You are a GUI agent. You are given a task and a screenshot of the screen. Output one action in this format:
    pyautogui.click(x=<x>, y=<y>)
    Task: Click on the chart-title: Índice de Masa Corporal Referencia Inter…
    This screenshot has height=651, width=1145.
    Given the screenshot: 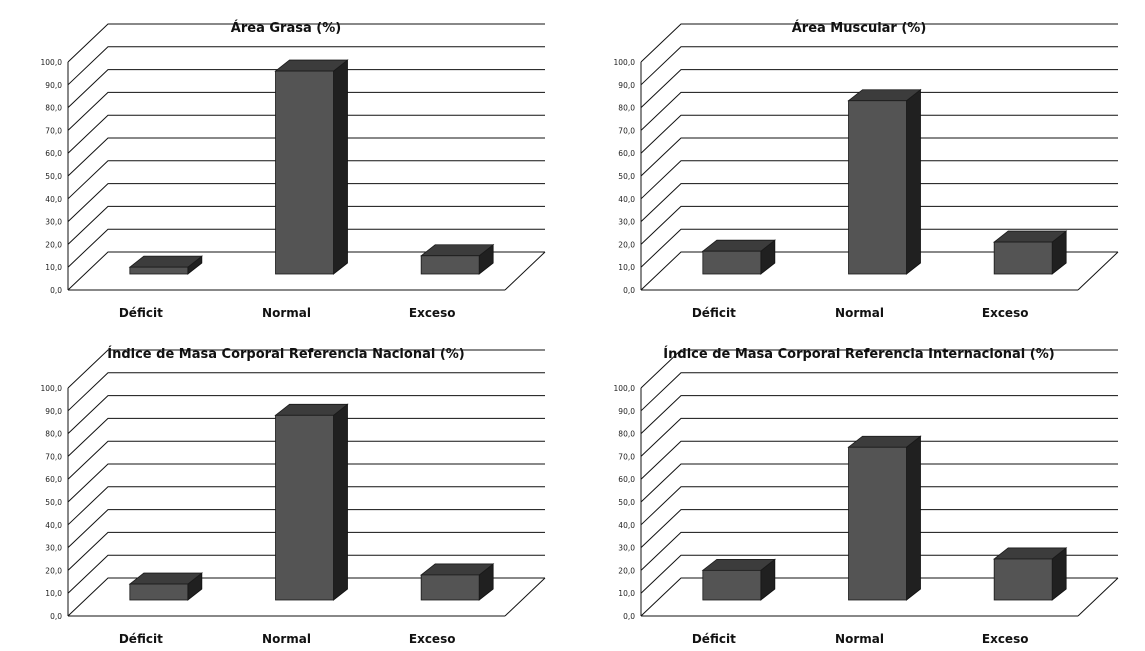 What is the action you would take?
    pyautogui.click(x=858, y=354)
    